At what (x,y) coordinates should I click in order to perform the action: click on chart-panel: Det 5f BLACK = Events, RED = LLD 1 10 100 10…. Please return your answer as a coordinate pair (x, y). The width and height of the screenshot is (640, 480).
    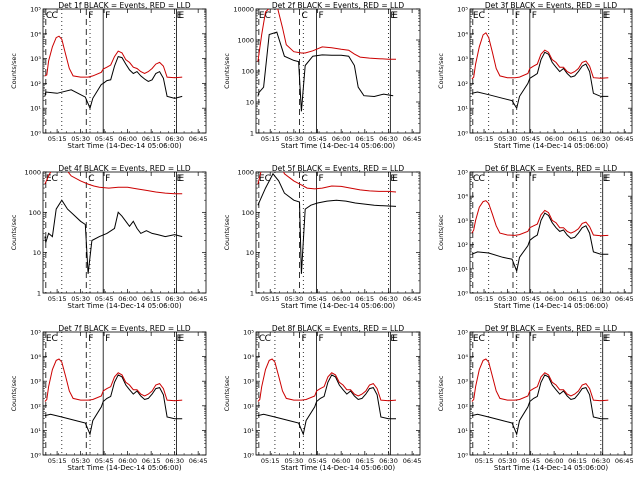
    Looking at the image, I should click on (322, 237).